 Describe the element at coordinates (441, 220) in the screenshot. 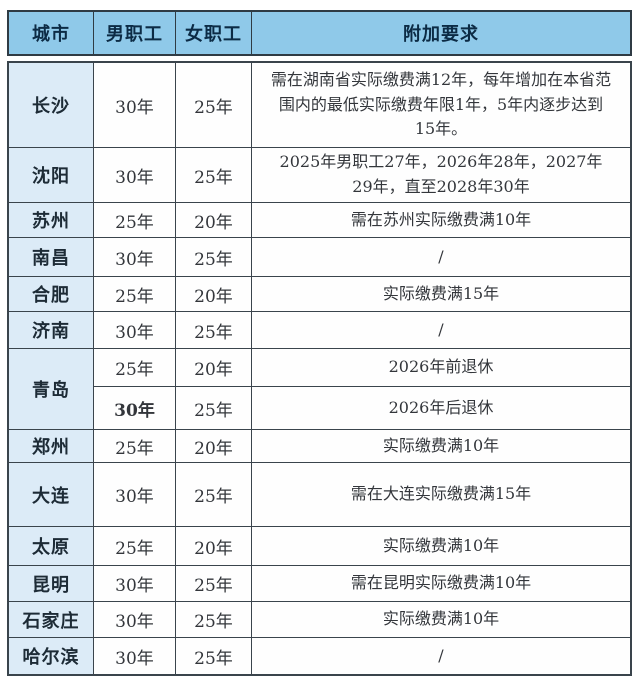

I see `cell-additional-requirement: 需在苏州实际缴费满10年` at that location.